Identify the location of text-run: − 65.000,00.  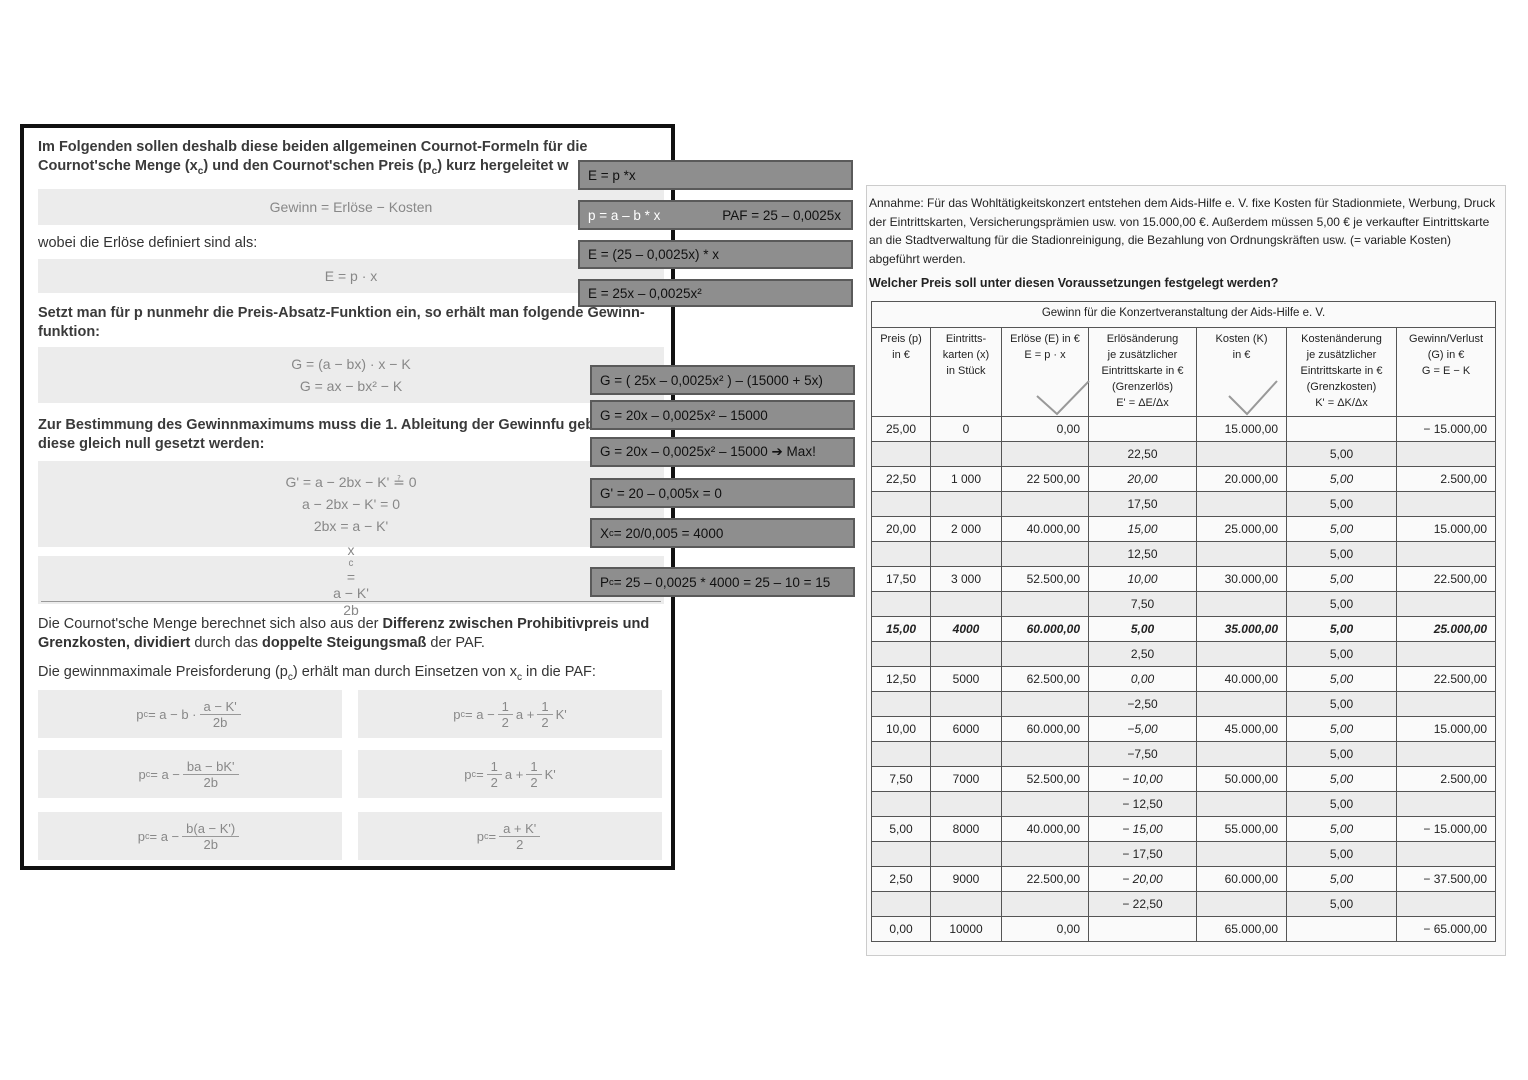
(1455, 929).